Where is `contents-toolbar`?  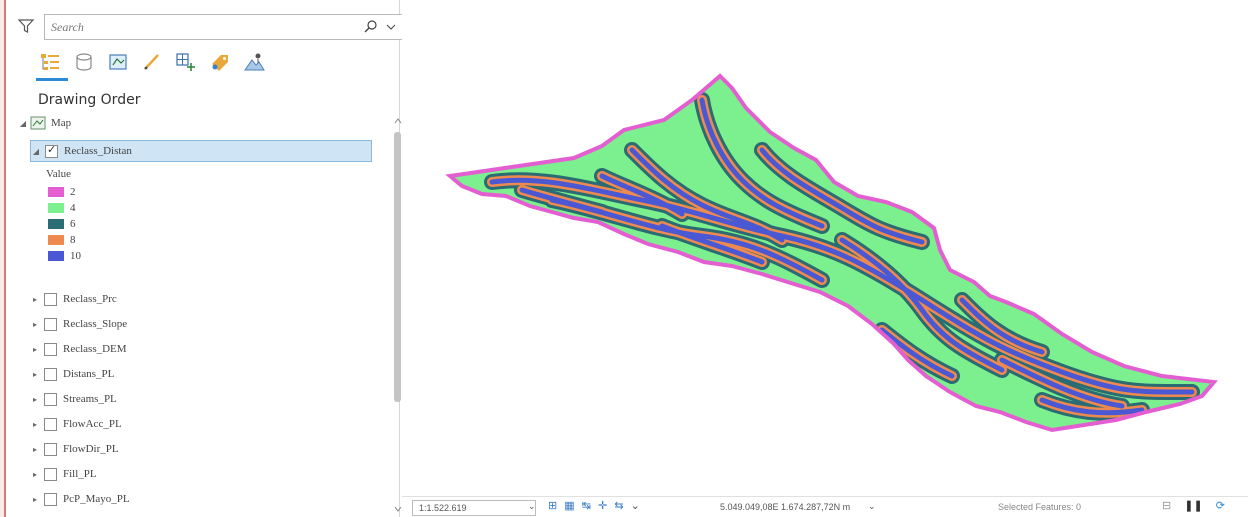
contents-toolbar is located at coordinates (186, 63).